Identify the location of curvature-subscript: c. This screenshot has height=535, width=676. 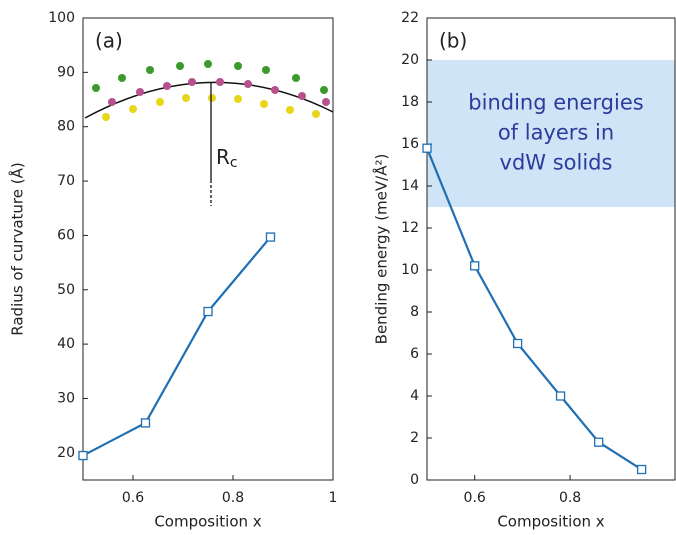
(234, 163).